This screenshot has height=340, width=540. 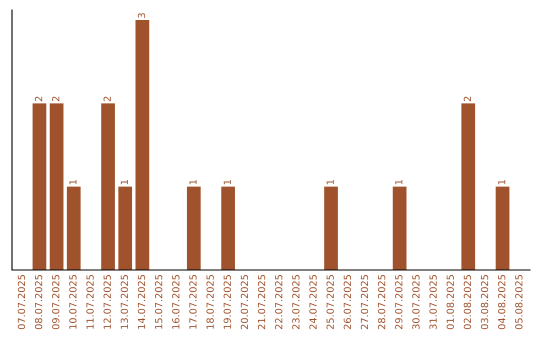 What do you see at coordinates (38, 302) in the screenshot?
I see `x-tick-label: 08.07.2025` at bounding box center [38, 302].